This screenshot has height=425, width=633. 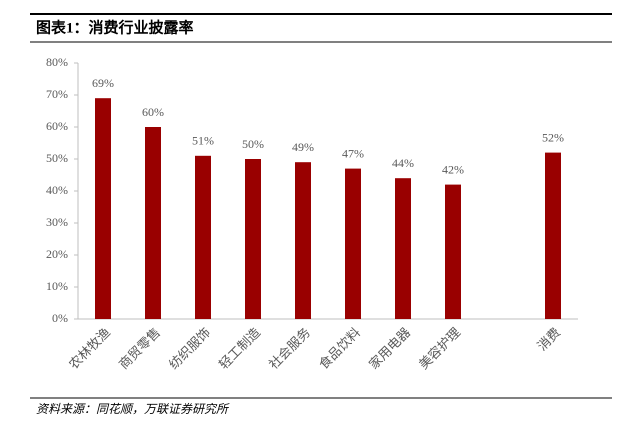 What do you see at coordinates (115, 27) in the screenshot?
I see `chart-title: 图表1：消费行业披露率` at bounding box center [115, 27].